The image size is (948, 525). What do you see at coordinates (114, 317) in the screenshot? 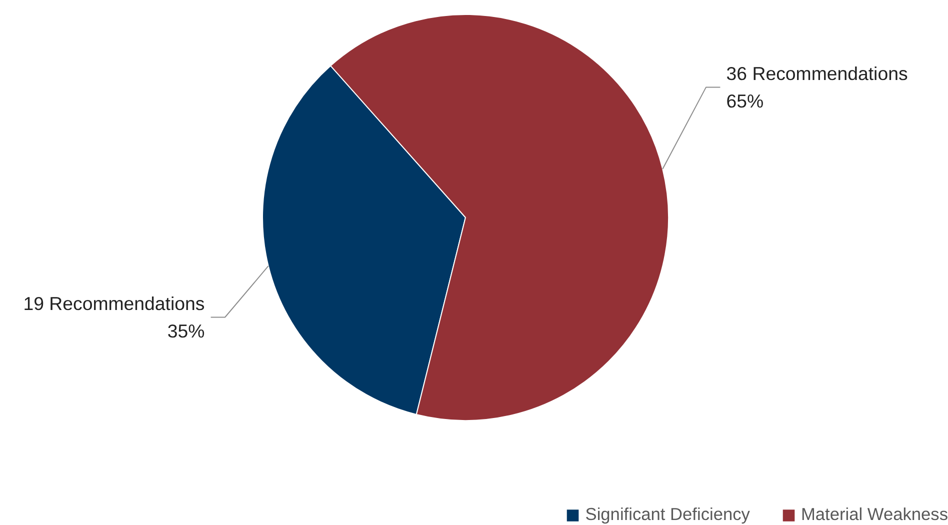
I see `data-label: 19 Recommendations 35%` at bounding box center [114, 317].